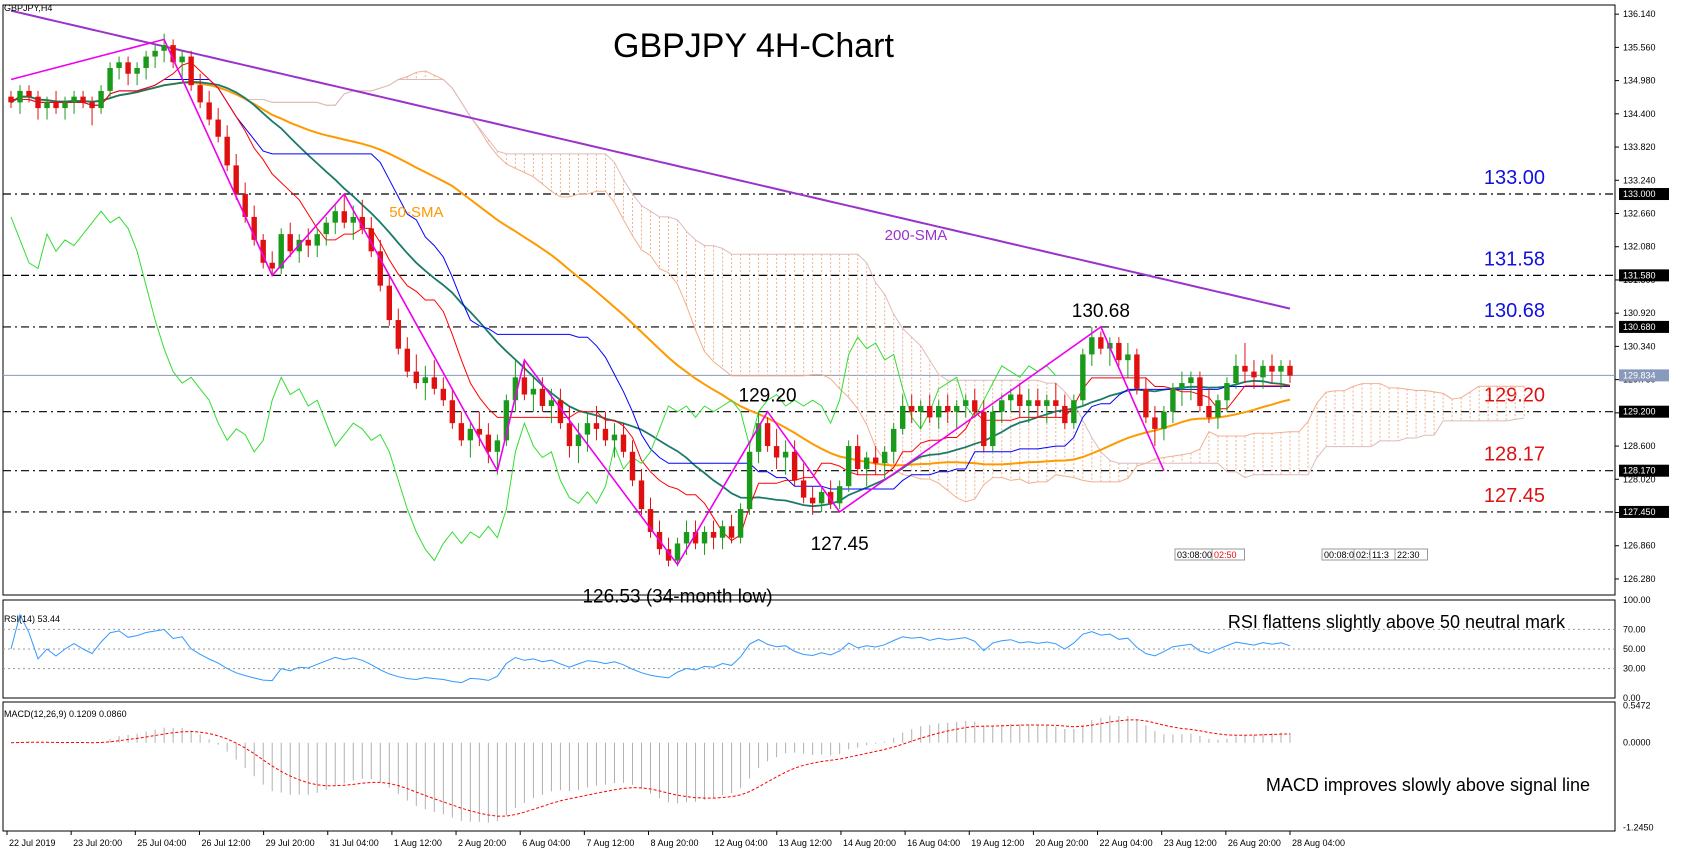 Image resolution: width=1684 pixels, height=860 pixels. Describe the element at coordinates (1639, 180) in the screenshot. I see `y-tick-label: 133.240` at that location.